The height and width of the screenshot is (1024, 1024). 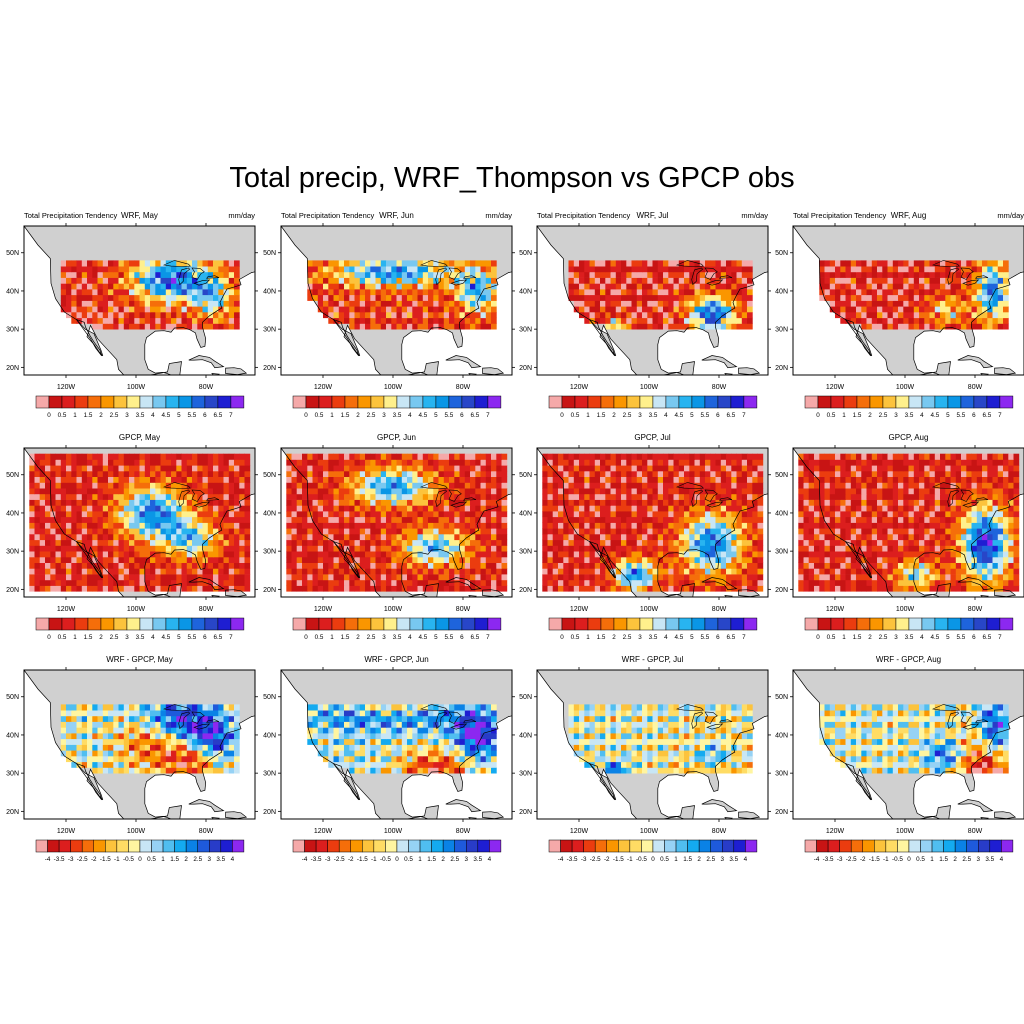 I want to click on colorbar-label: 1.5, so click(x=345, y=637).